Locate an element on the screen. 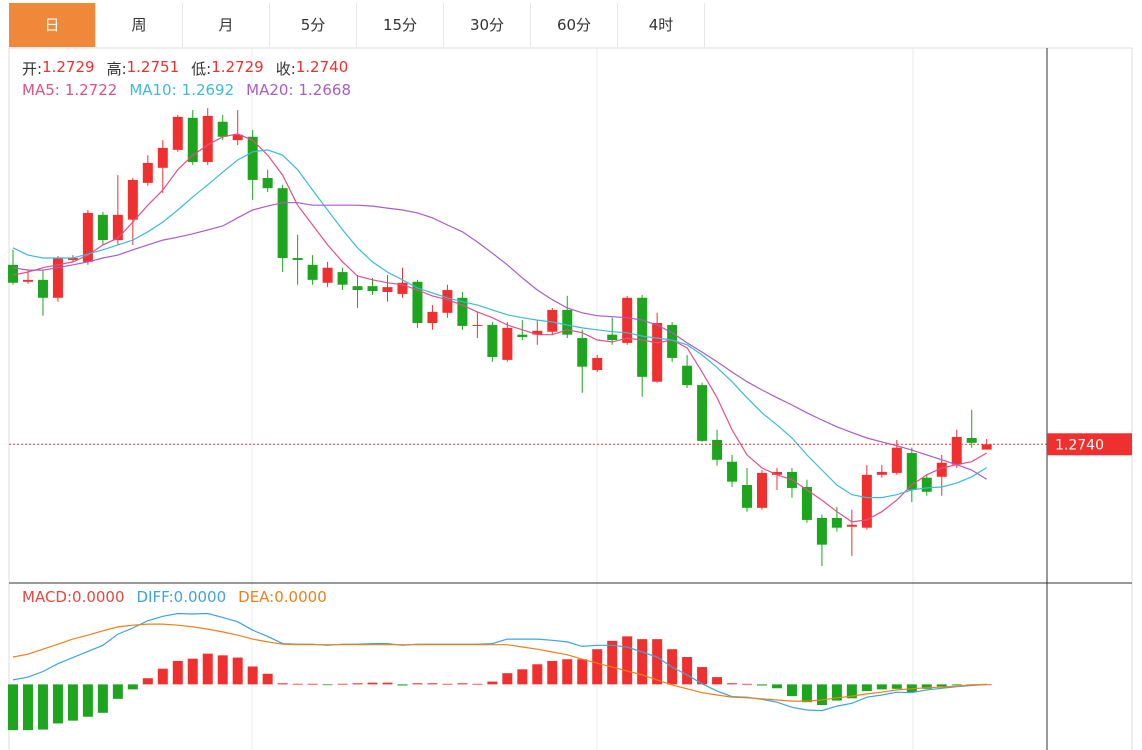 This screenshot has height=750, width=1142. ma-legend: MA5: 1.2722 MA10: 1.2692 MA20: 1.2668 is located at coordinates (186, 90).